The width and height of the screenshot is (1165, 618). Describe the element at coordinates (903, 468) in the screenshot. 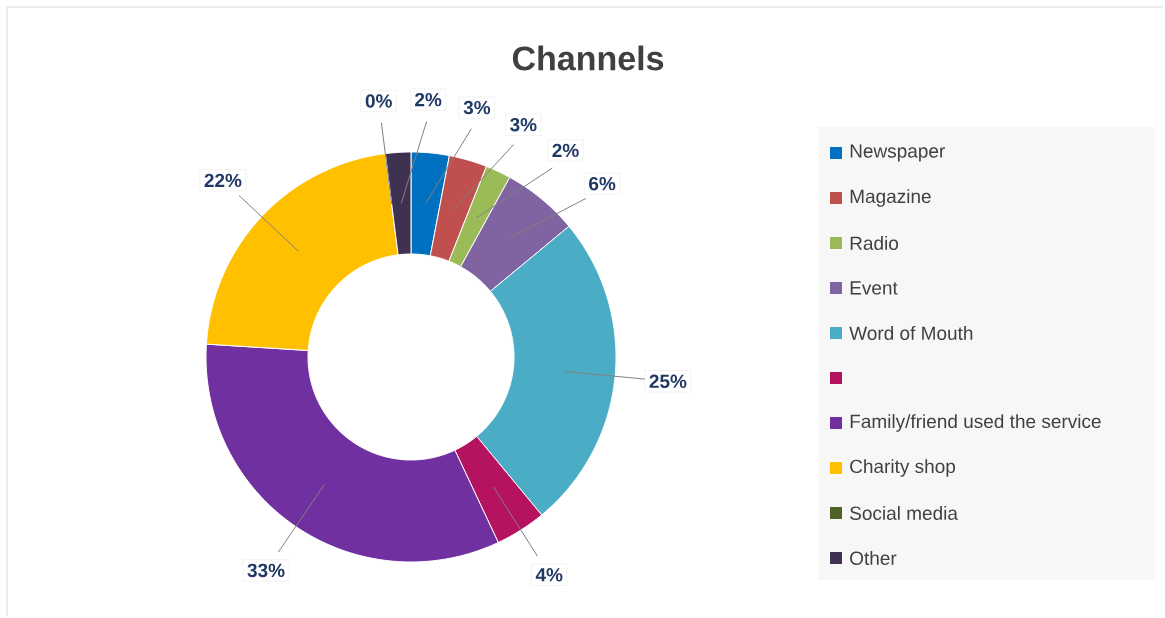

I see `legend-label: Charity shop` at that location.